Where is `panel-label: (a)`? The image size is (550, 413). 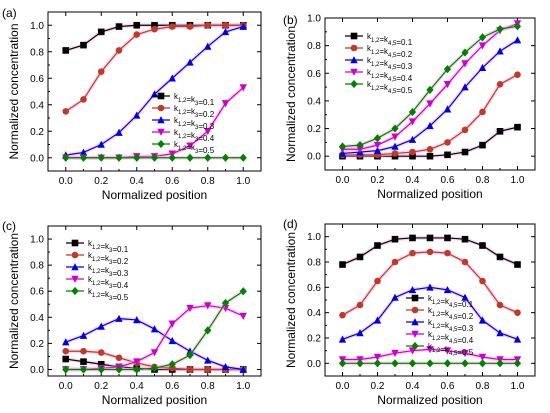 panel-label: (a) is located at coordinates (9, 13).